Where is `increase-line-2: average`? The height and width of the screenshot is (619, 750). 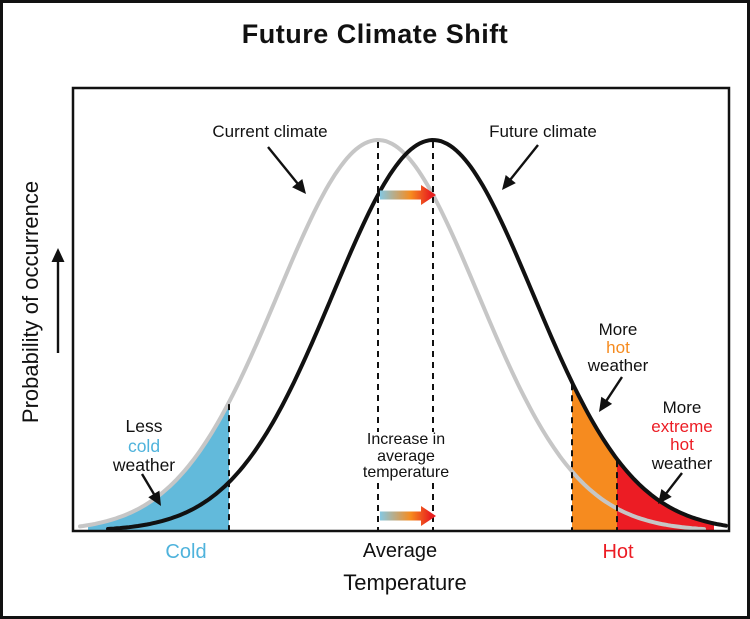 increase-line-2: average is located at coordinates (406, 456).